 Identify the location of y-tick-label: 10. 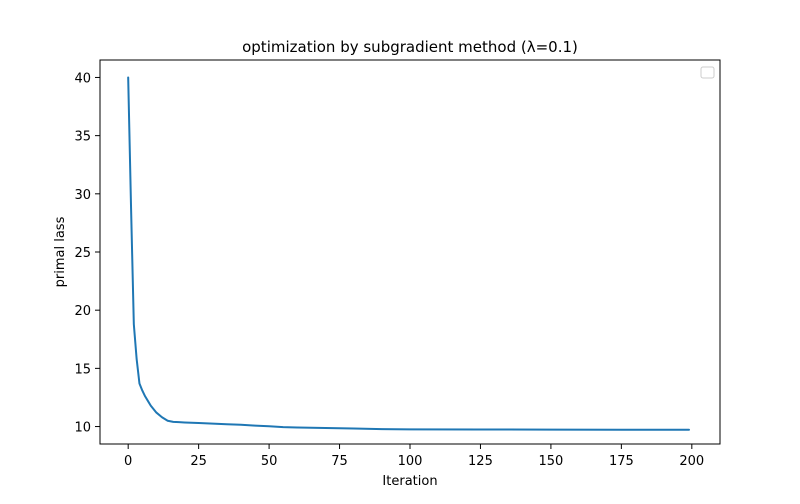
(82, 428).